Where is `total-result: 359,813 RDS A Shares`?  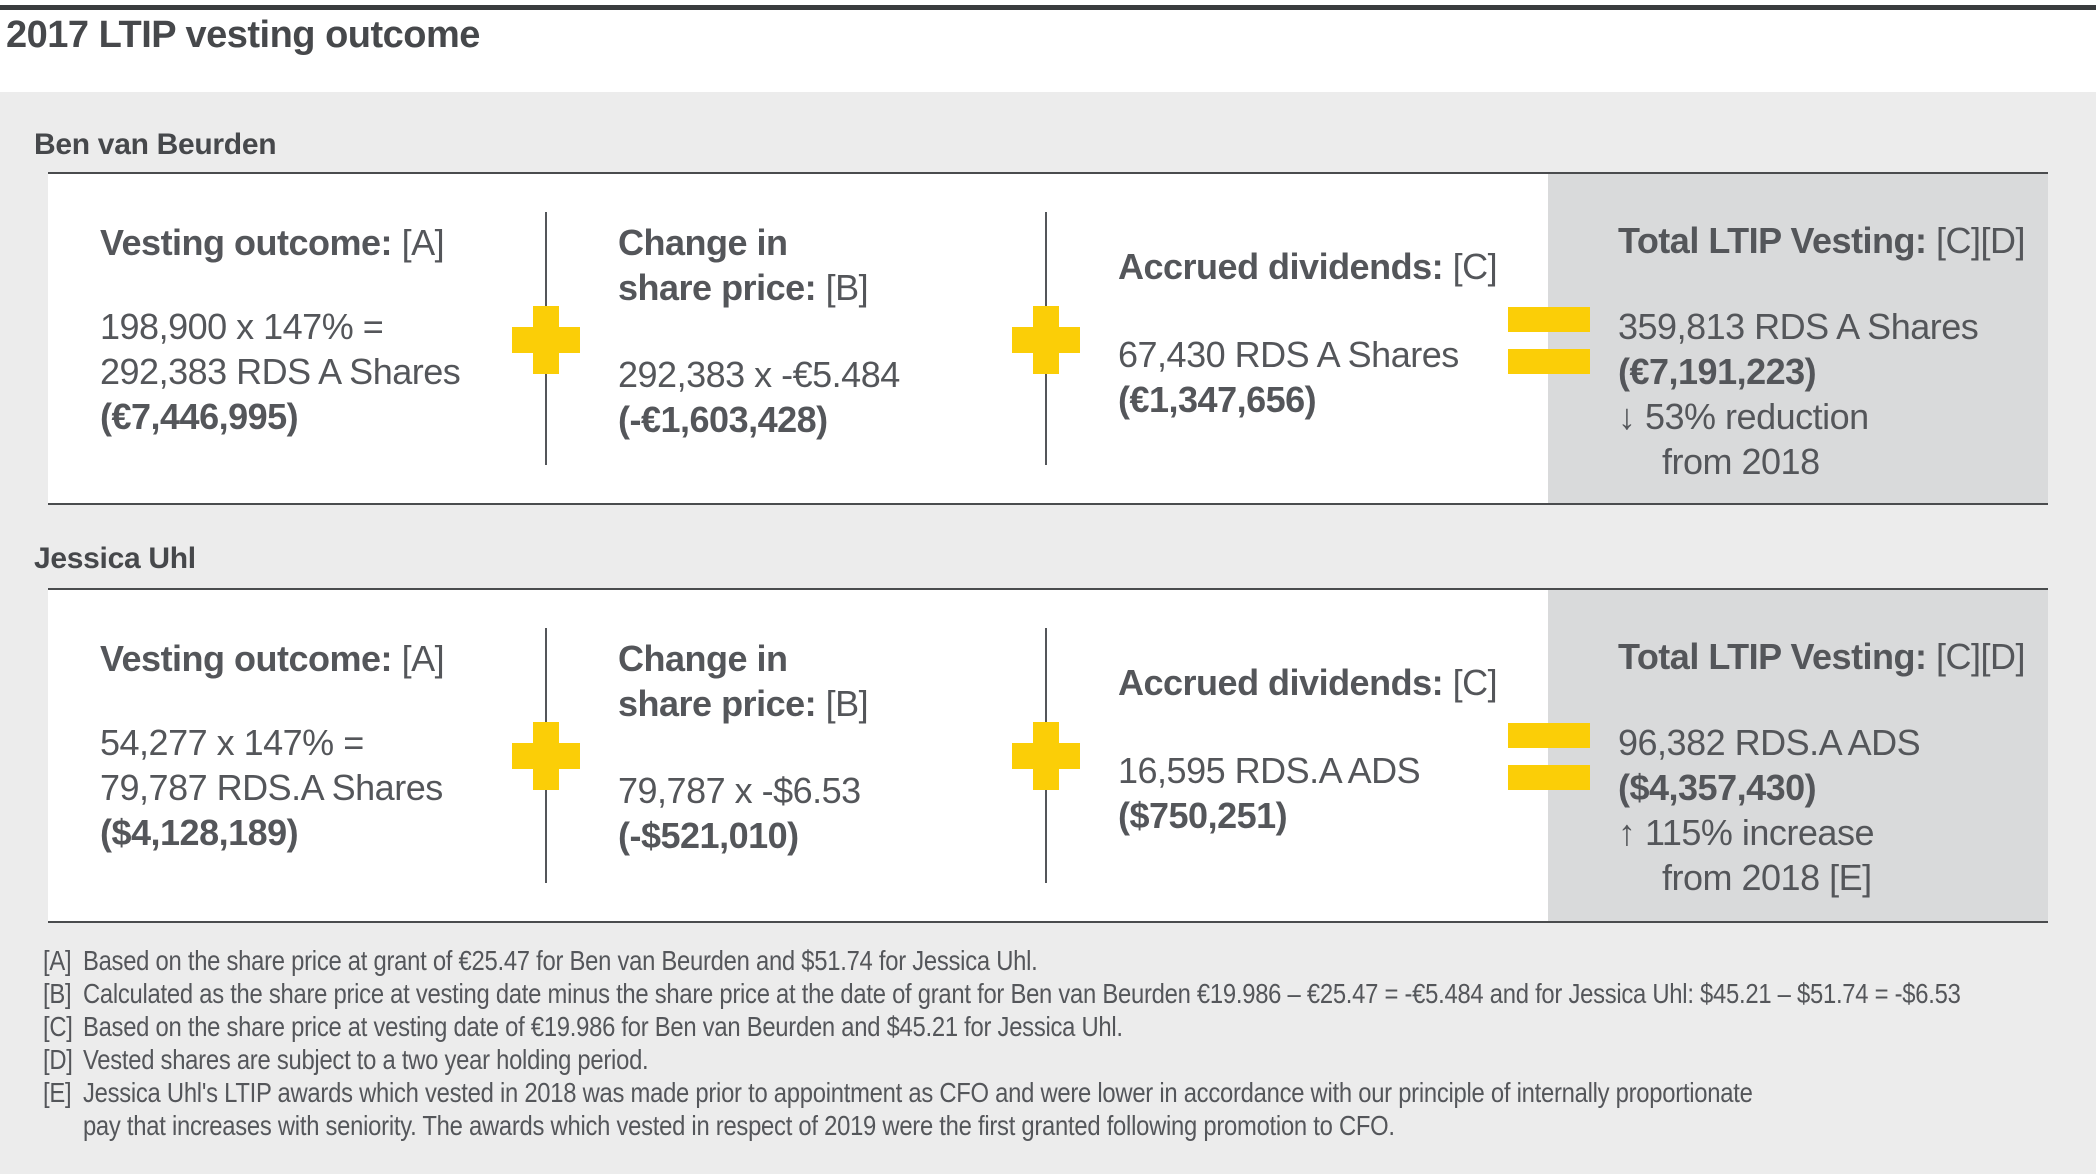 total-result: 359,813 RDS A Shares is located at coordinates (1798, 326).